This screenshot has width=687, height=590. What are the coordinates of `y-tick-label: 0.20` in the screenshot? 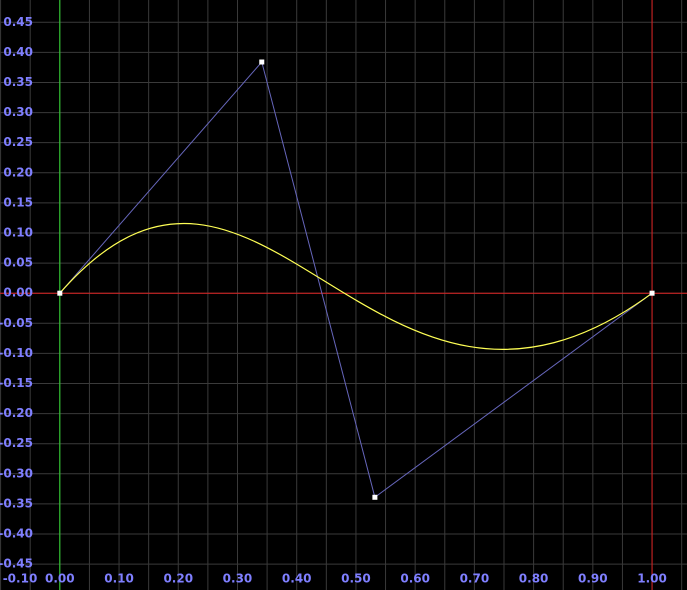 It's located at (18, 172).